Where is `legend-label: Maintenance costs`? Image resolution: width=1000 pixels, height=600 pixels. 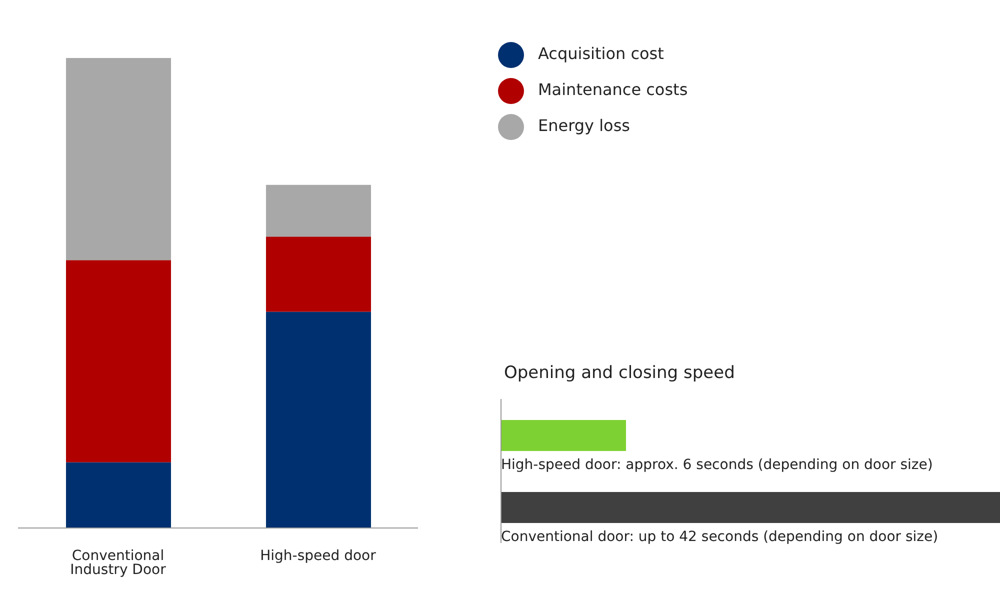 legend-label: Maintenance costs is located at coordinates (613, 89).